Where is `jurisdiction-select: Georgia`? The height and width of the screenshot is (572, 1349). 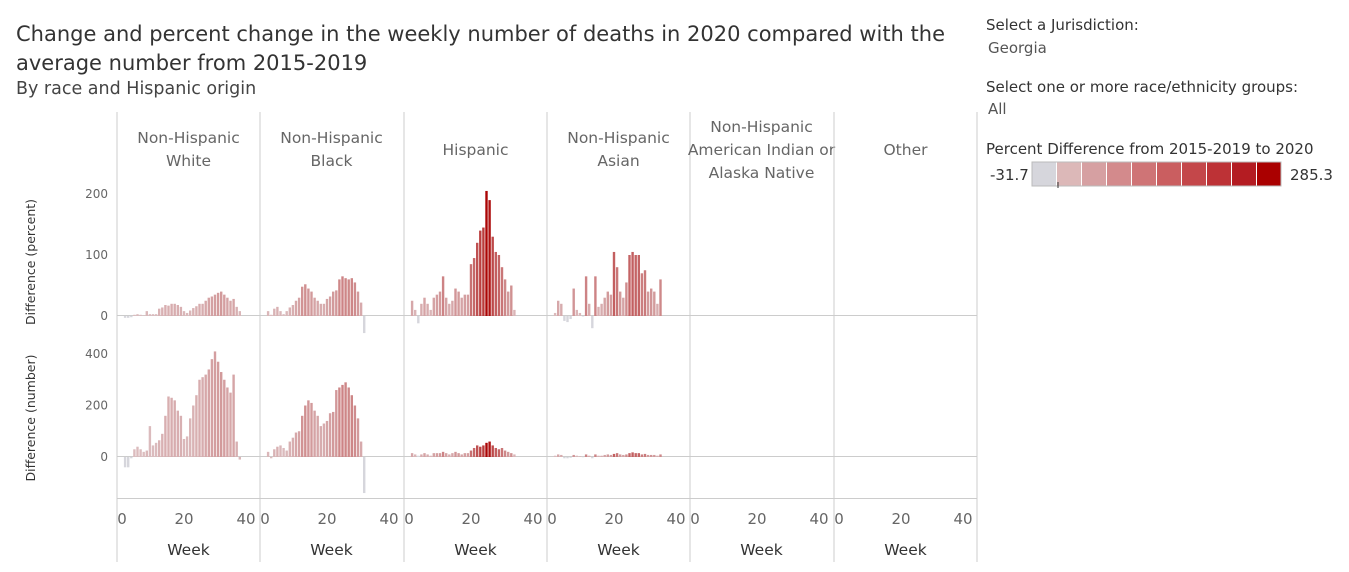 jurisdiction-select: Georgia is located at coordinates (1017, 48).